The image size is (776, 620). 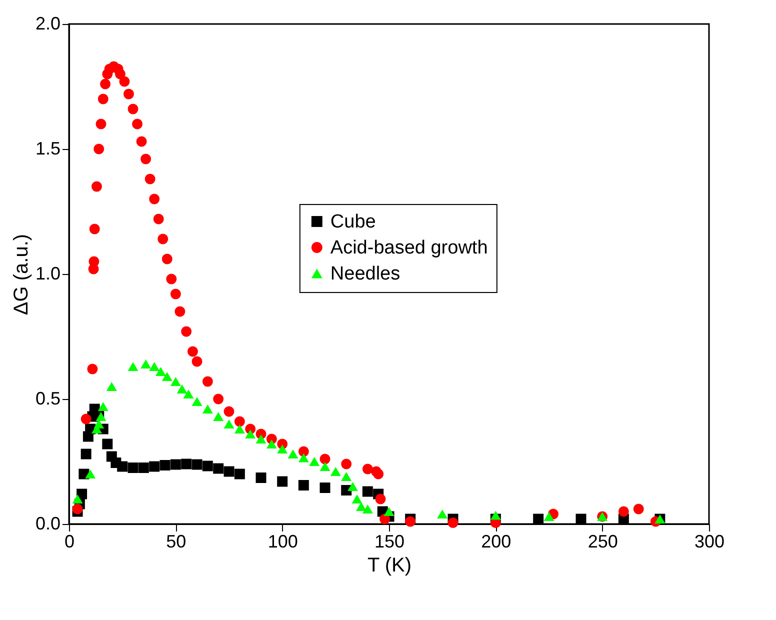 What do you see at coordinates (389, 542) in the screenshot?
I see `x-tick-label: 150` at bounding box center [389, 542].